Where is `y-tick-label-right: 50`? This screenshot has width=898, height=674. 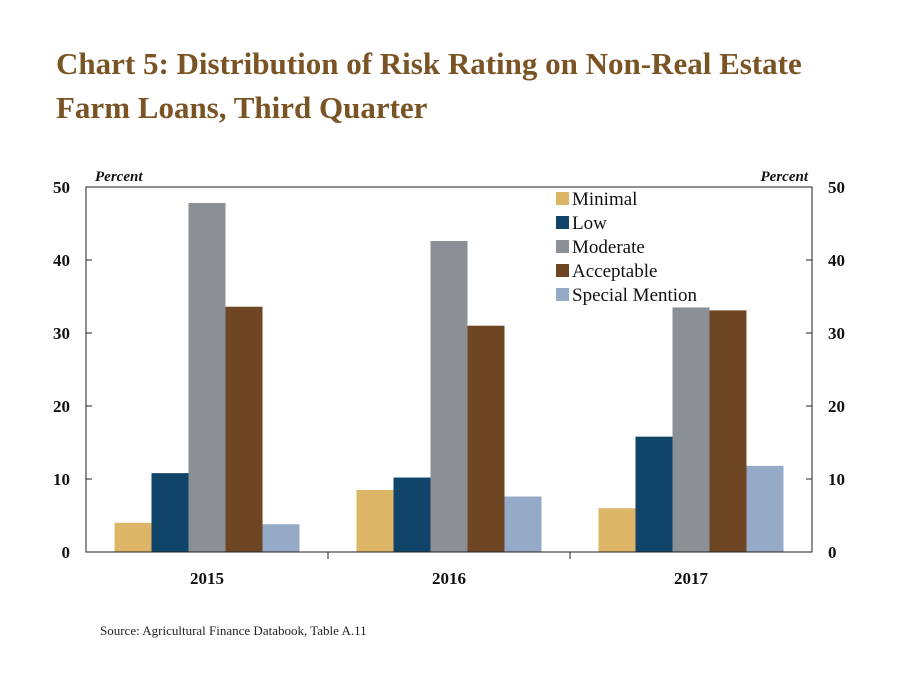 y-tick-label-right: 50 is located at coordinates (836, 187).